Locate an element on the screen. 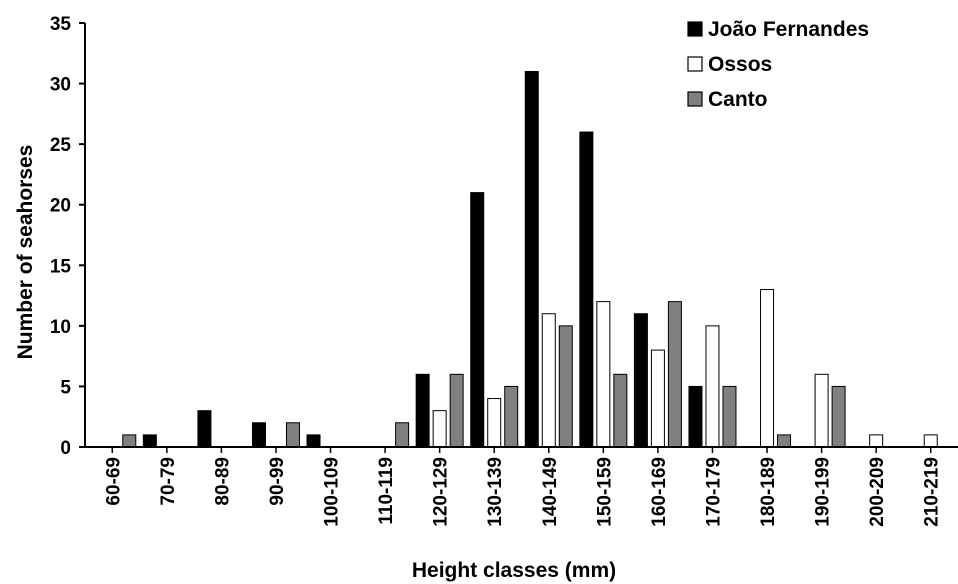 This screenshot has width=958, height=584. legend-label: Ossos is located at coordinates (740, 64).